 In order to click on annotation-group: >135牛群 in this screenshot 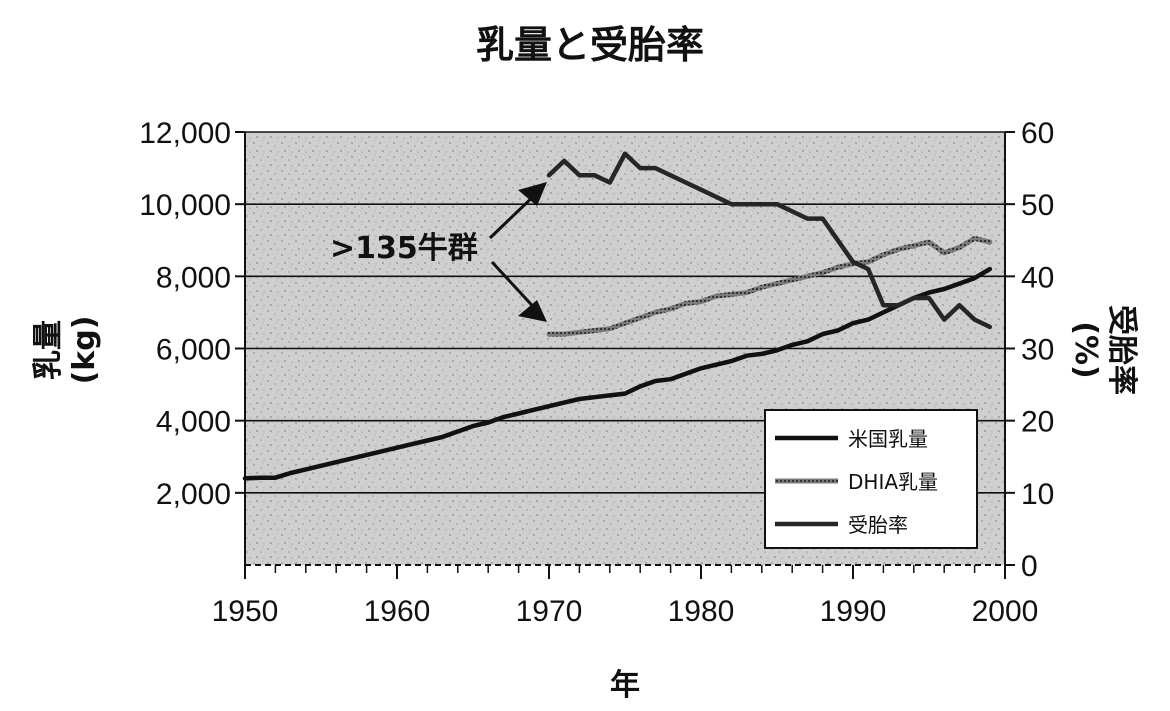, I will do `click(438, 252)`.